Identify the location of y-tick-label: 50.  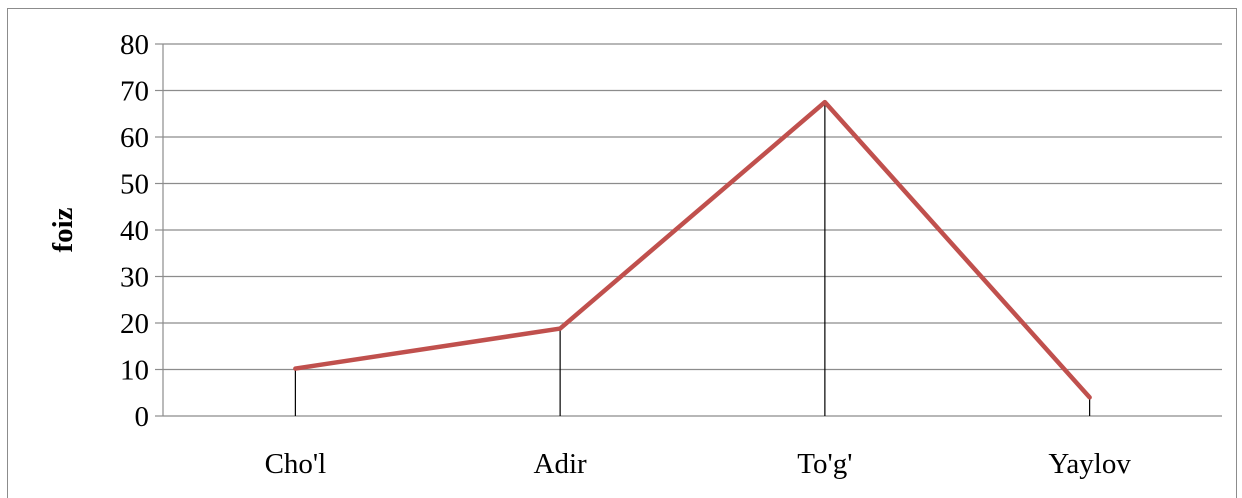
(134, 185).